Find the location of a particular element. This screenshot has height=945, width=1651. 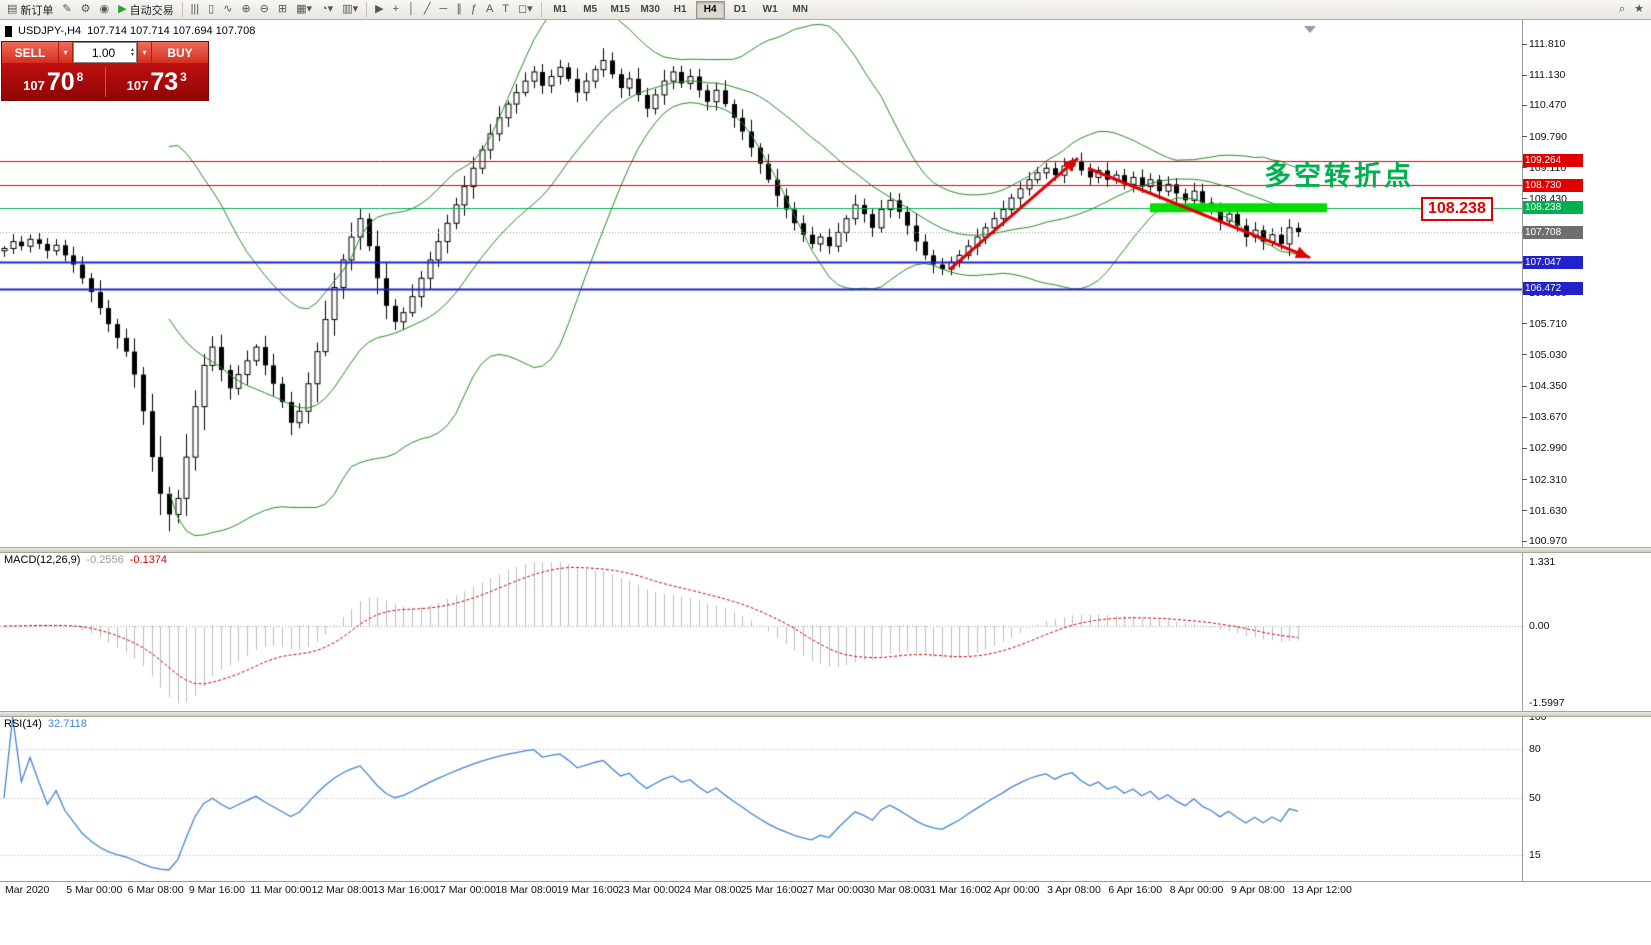

price-scale-label: 109.790 is located at coordinates (1548, 136).